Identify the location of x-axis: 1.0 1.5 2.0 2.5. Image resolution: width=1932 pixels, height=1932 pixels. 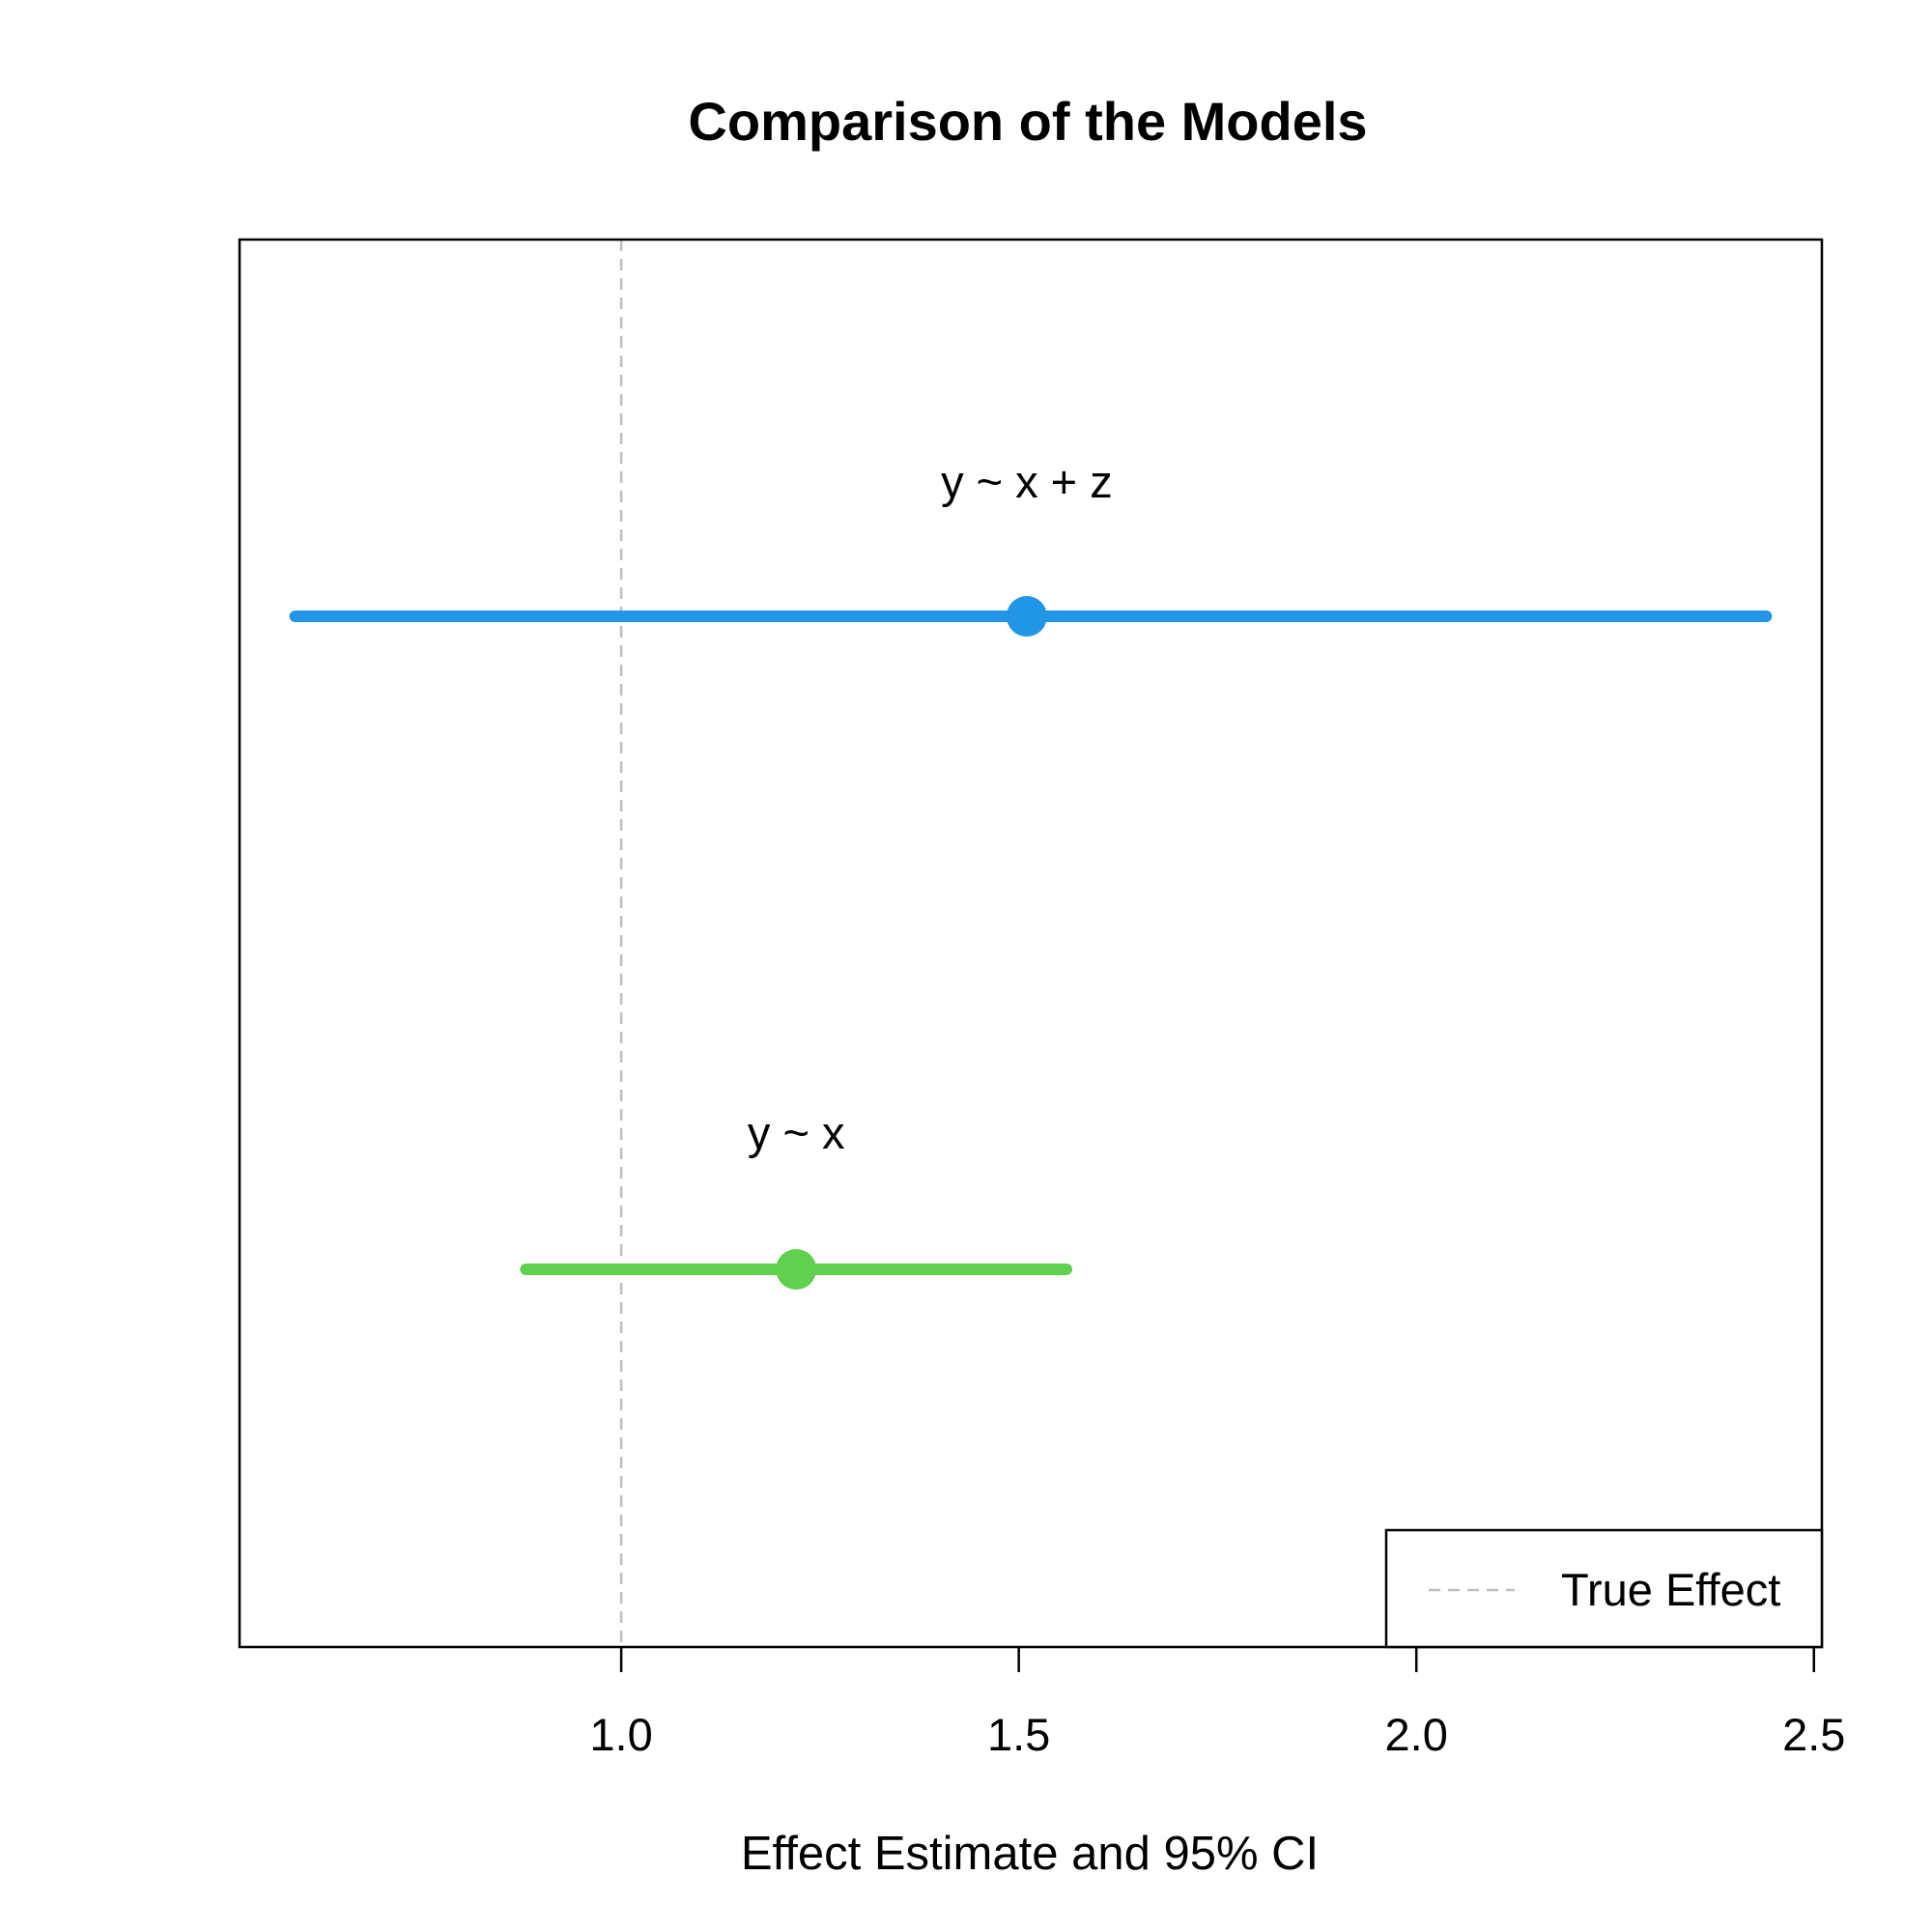
(1217, 1703).